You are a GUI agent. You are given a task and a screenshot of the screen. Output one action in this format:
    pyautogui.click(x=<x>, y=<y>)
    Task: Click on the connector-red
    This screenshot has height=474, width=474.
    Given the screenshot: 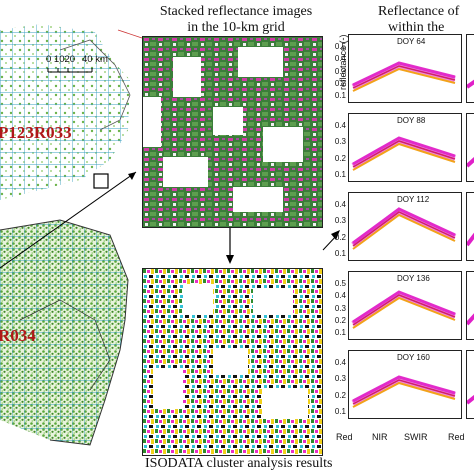 What is the action you would take?
    pyautogui.click(x=130, y=34)
    